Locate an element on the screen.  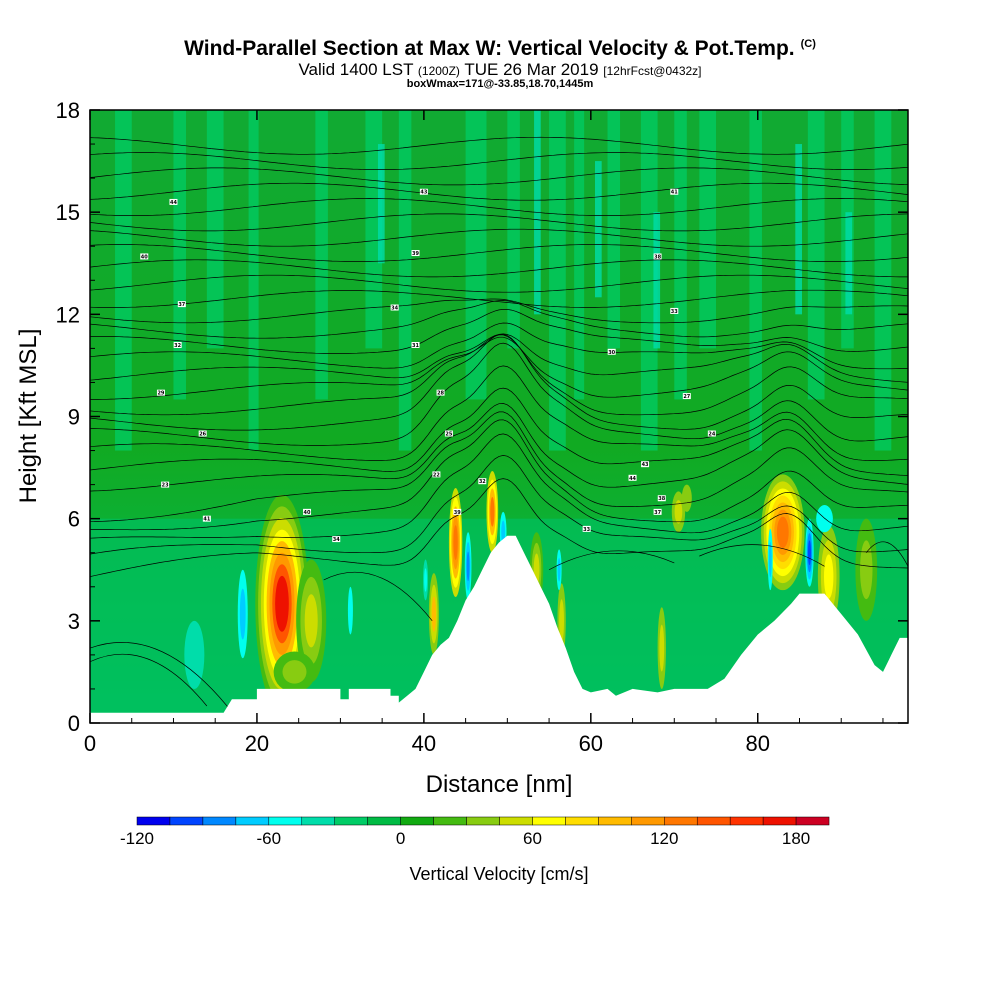
contour-label: 33 is located at coordinates (586, 529).